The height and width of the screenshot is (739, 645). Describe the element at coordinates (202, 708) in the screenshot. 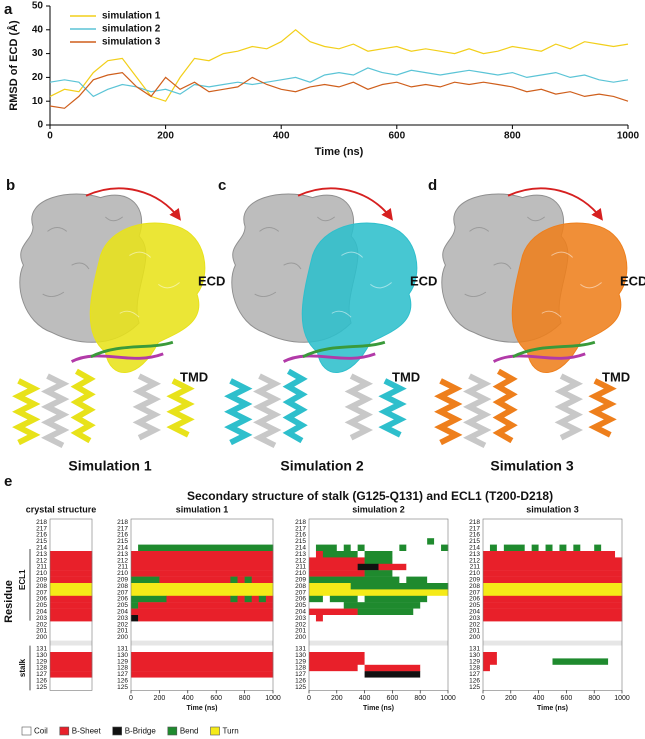

I see `x-axis-label: Time (ns)` at that location.